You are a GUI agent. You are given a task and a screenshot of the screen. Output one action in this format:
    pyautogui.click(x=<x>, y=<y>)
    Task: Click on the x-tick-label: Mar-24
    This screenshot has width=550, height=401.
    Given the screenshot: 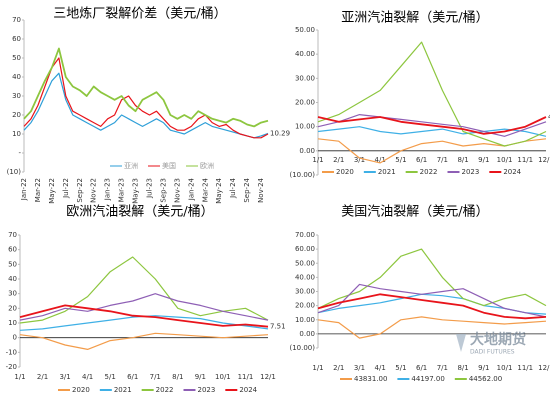 What is the action you would take?
    pyautogui.click(x=205, y=189)
    